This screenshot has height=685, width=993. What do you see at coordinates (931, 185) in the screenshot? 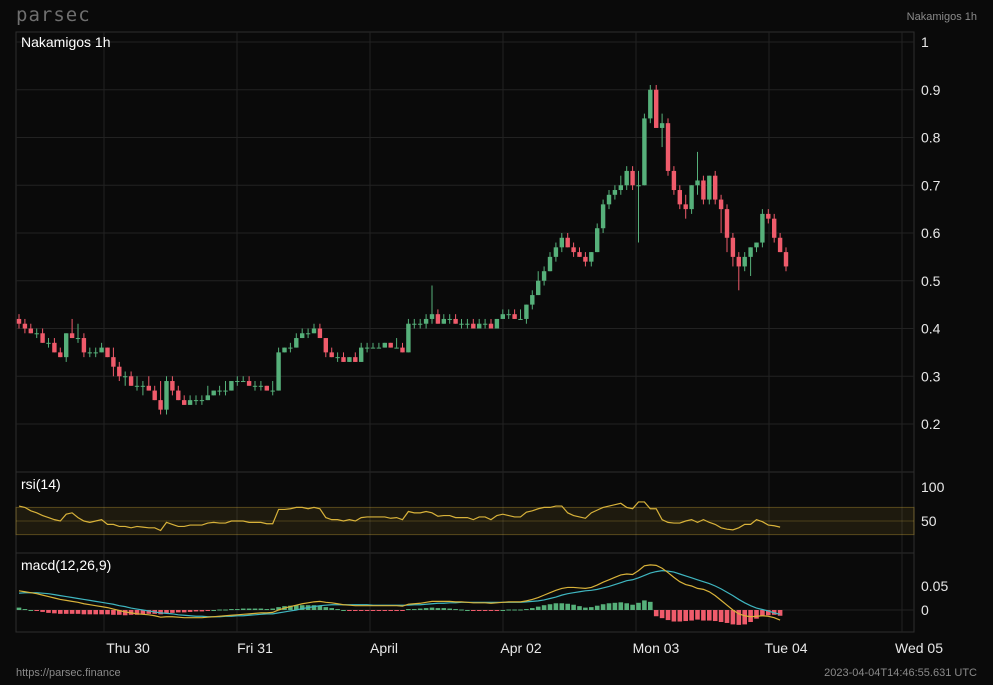
I see `price-tick-label: 0.7` at bounding box center [931, 185].